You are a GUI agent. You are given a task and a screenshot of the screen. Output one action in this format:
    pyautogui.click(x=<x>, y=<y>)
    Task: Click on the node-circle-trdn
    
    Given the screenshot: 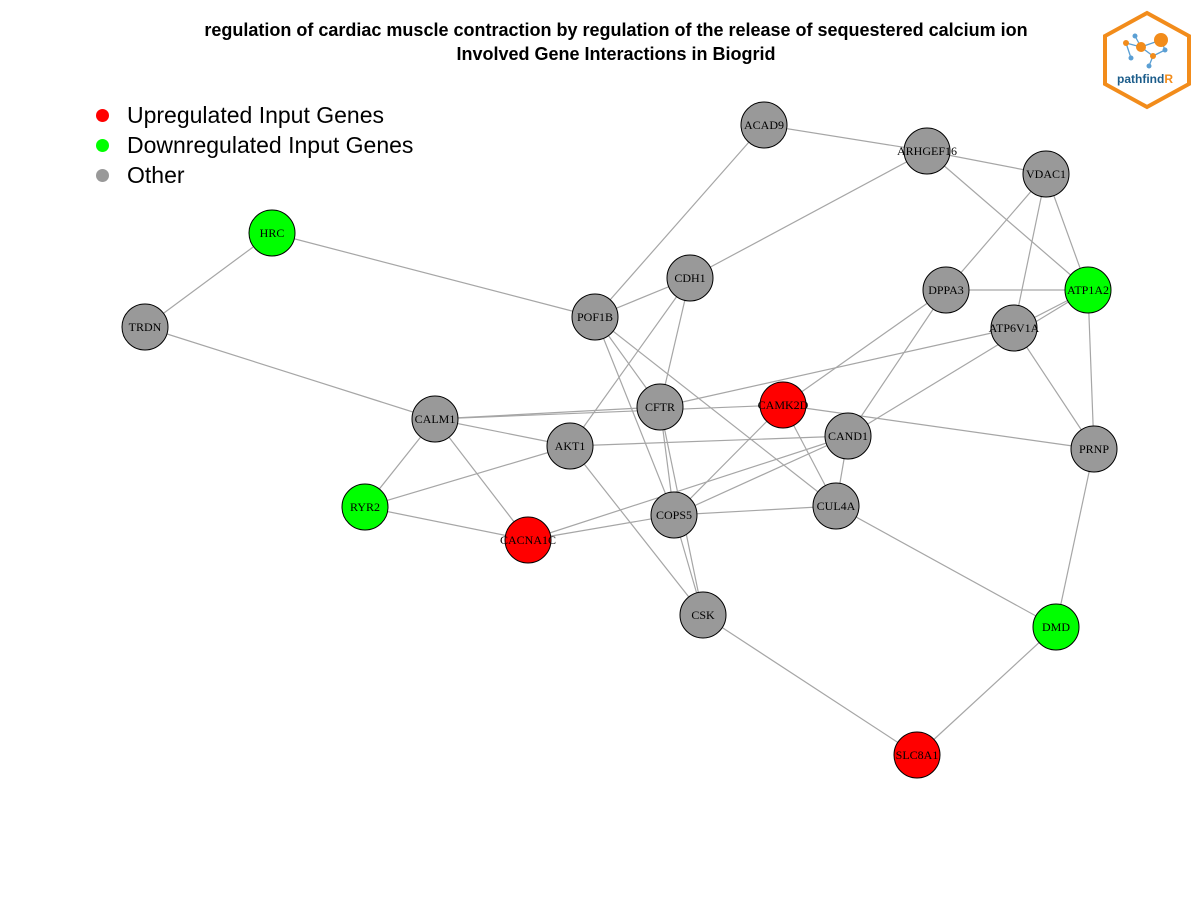 What is the action you would take?
    pyautogui.click(x=145, y=327)
    